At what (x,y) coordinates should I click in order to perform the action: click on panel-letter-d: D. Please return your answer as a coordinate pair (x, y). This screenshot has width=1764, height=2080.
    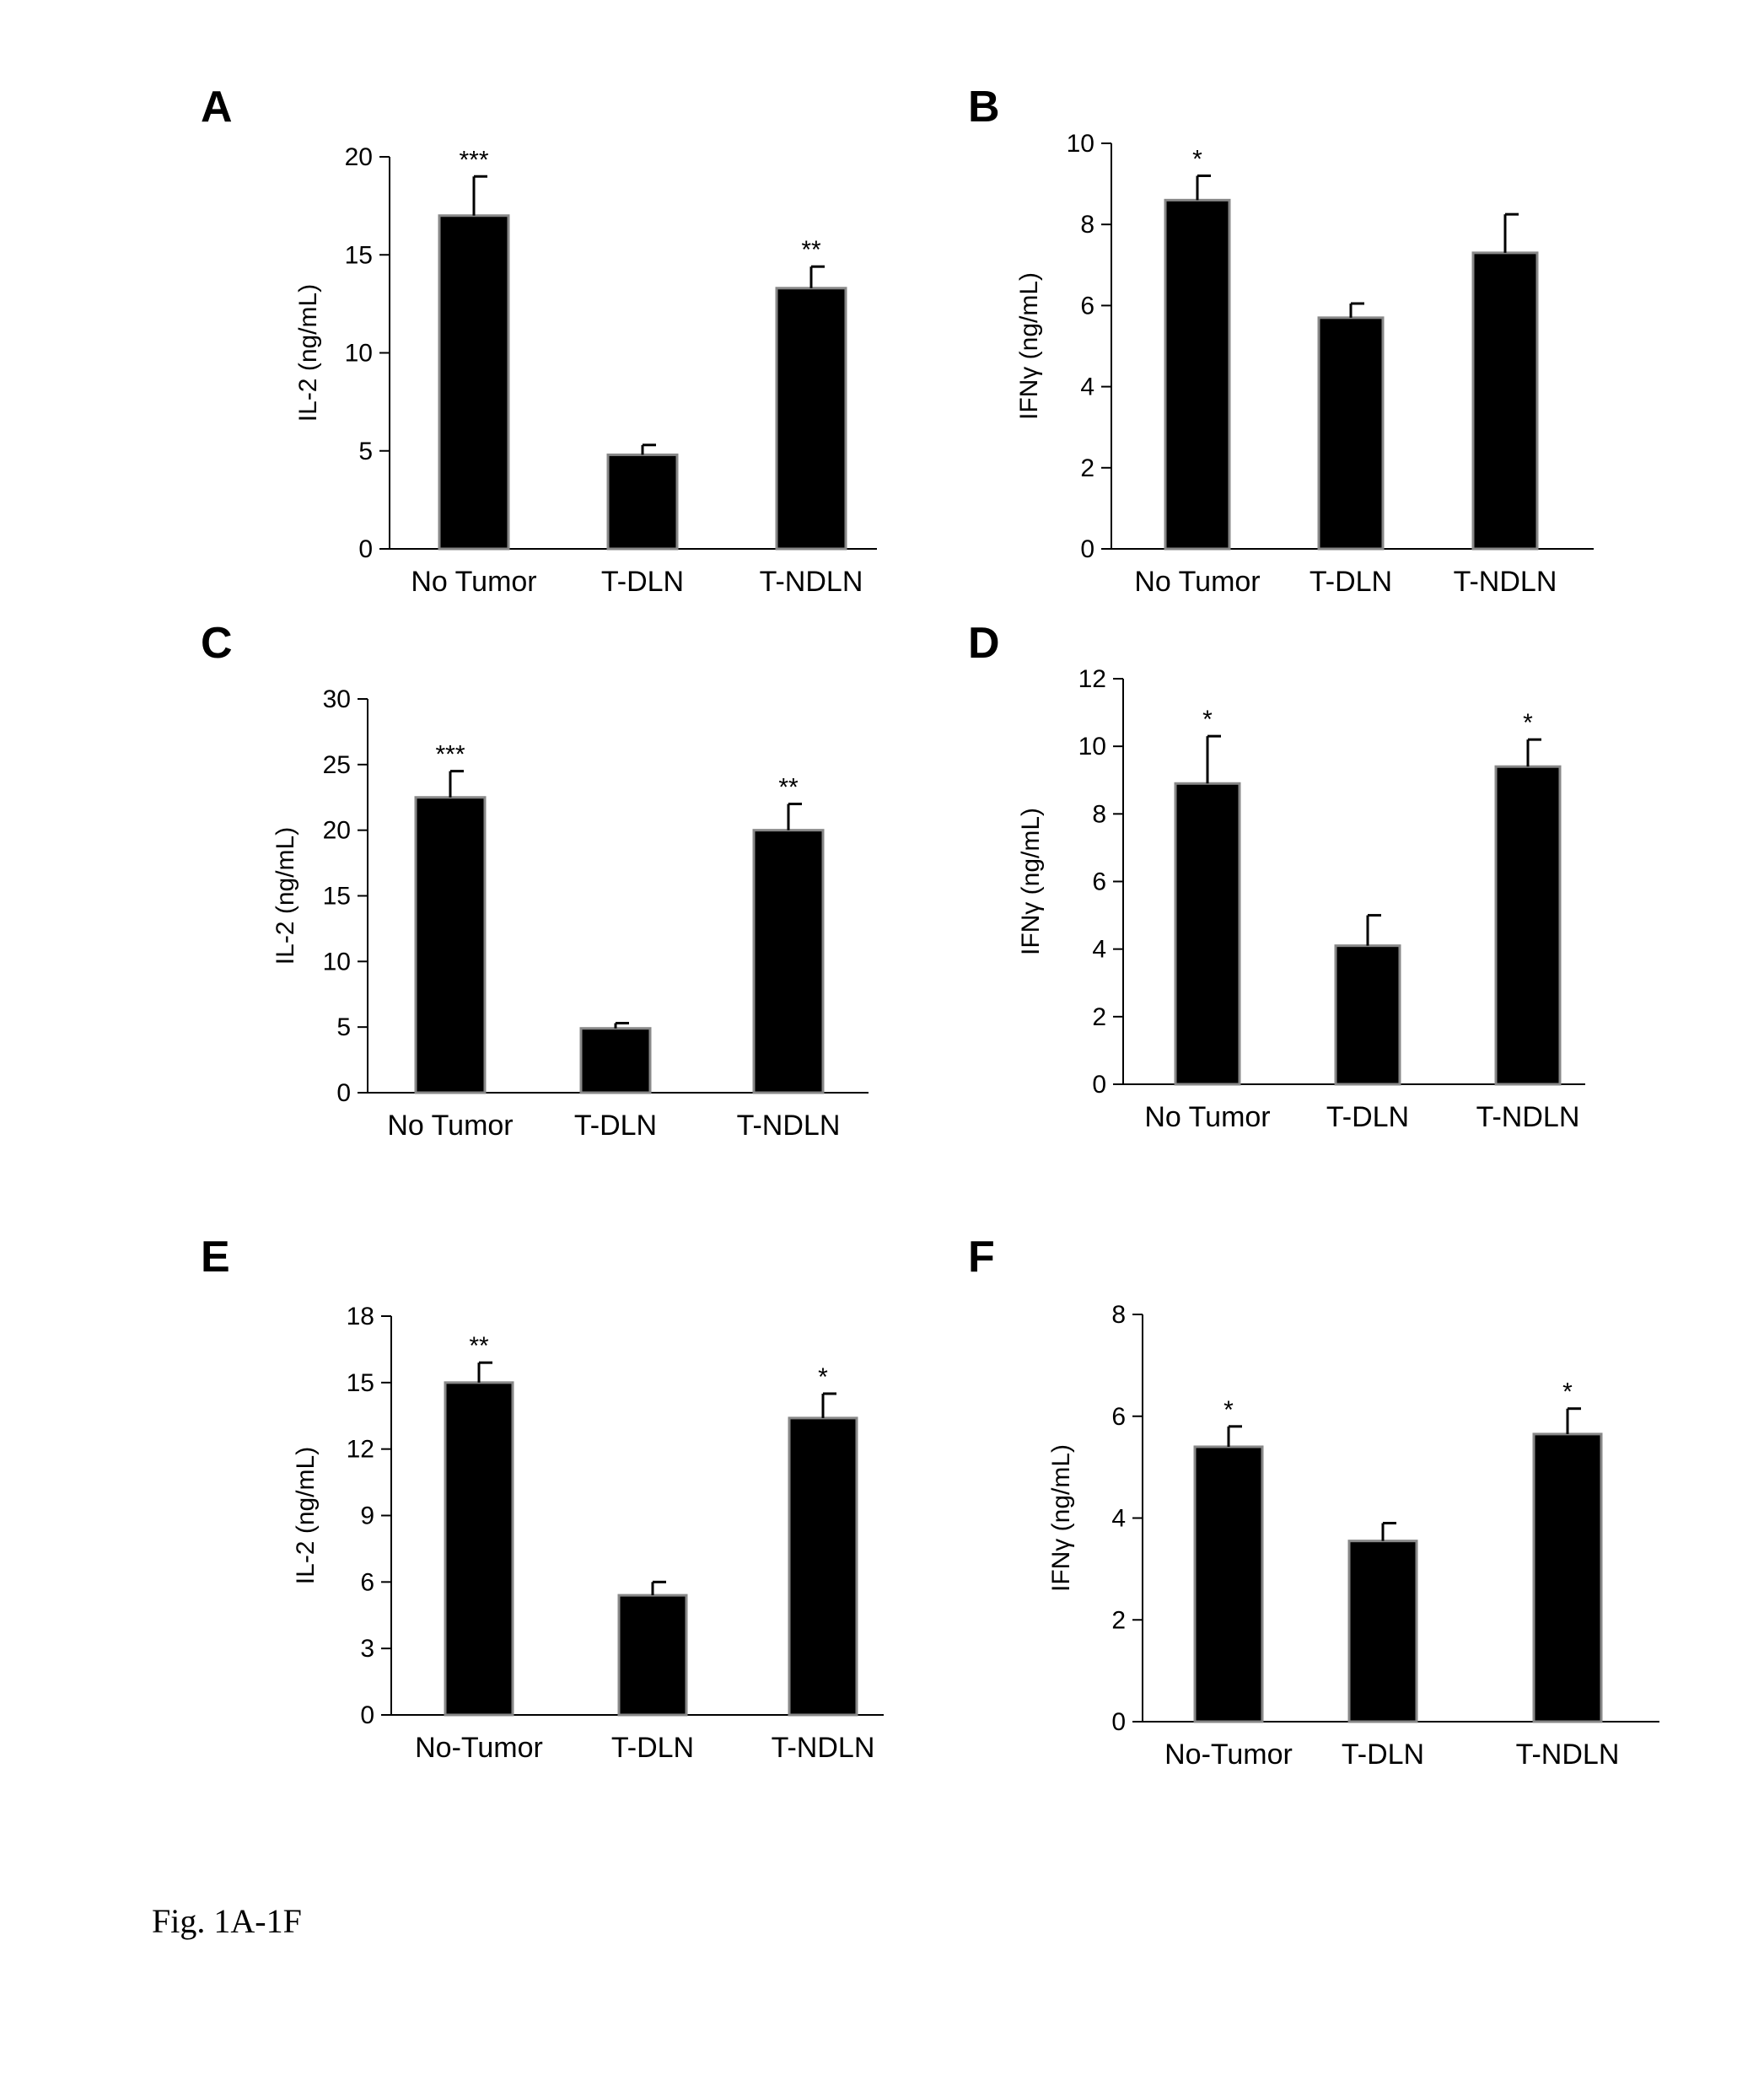
    Looking at the image, I should click on (984, 643).